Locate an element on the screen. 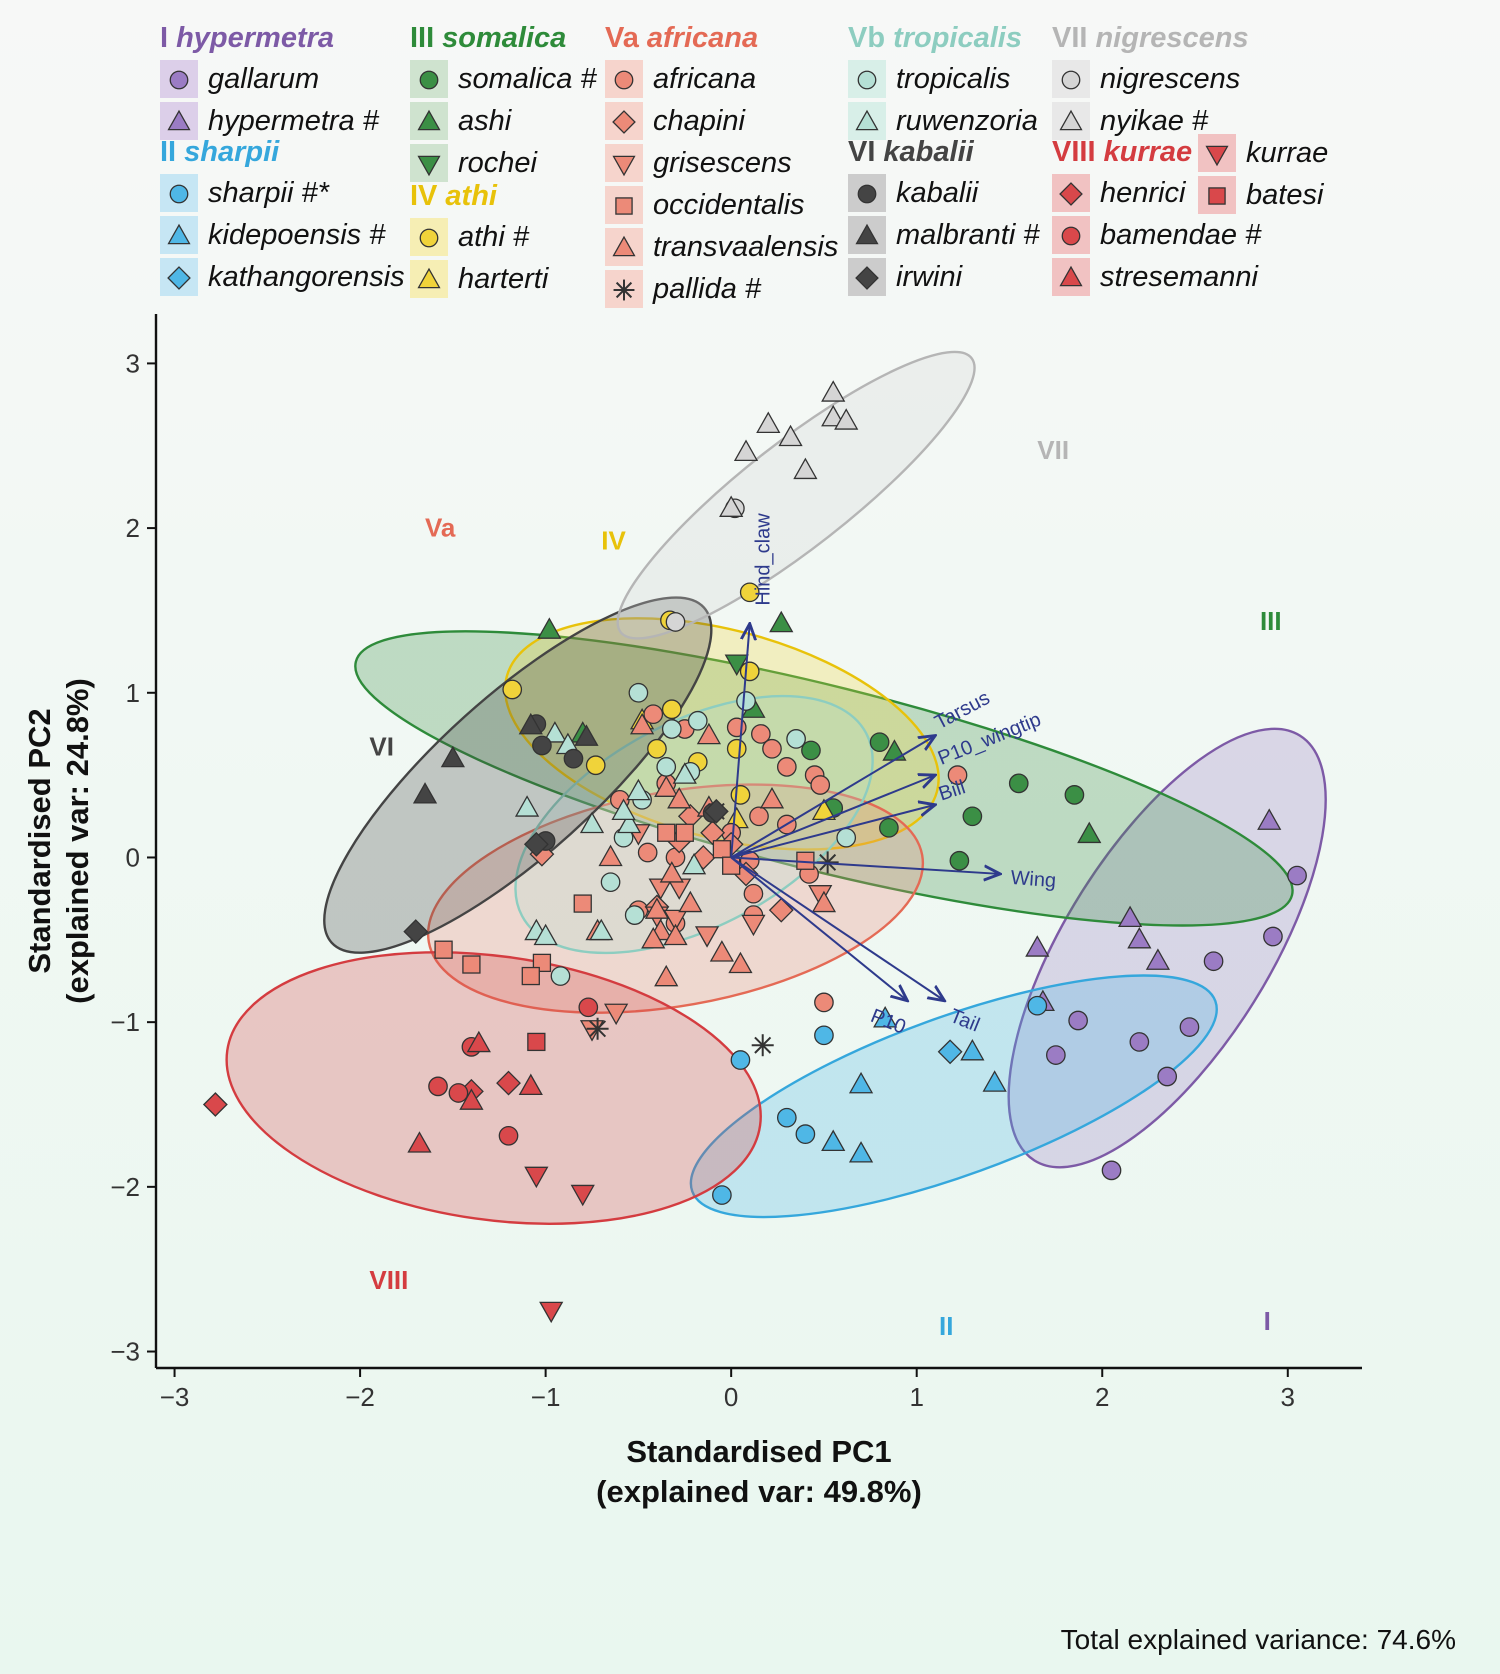  legend-item-label: nigrescens is located at coordinates (1170, 79).